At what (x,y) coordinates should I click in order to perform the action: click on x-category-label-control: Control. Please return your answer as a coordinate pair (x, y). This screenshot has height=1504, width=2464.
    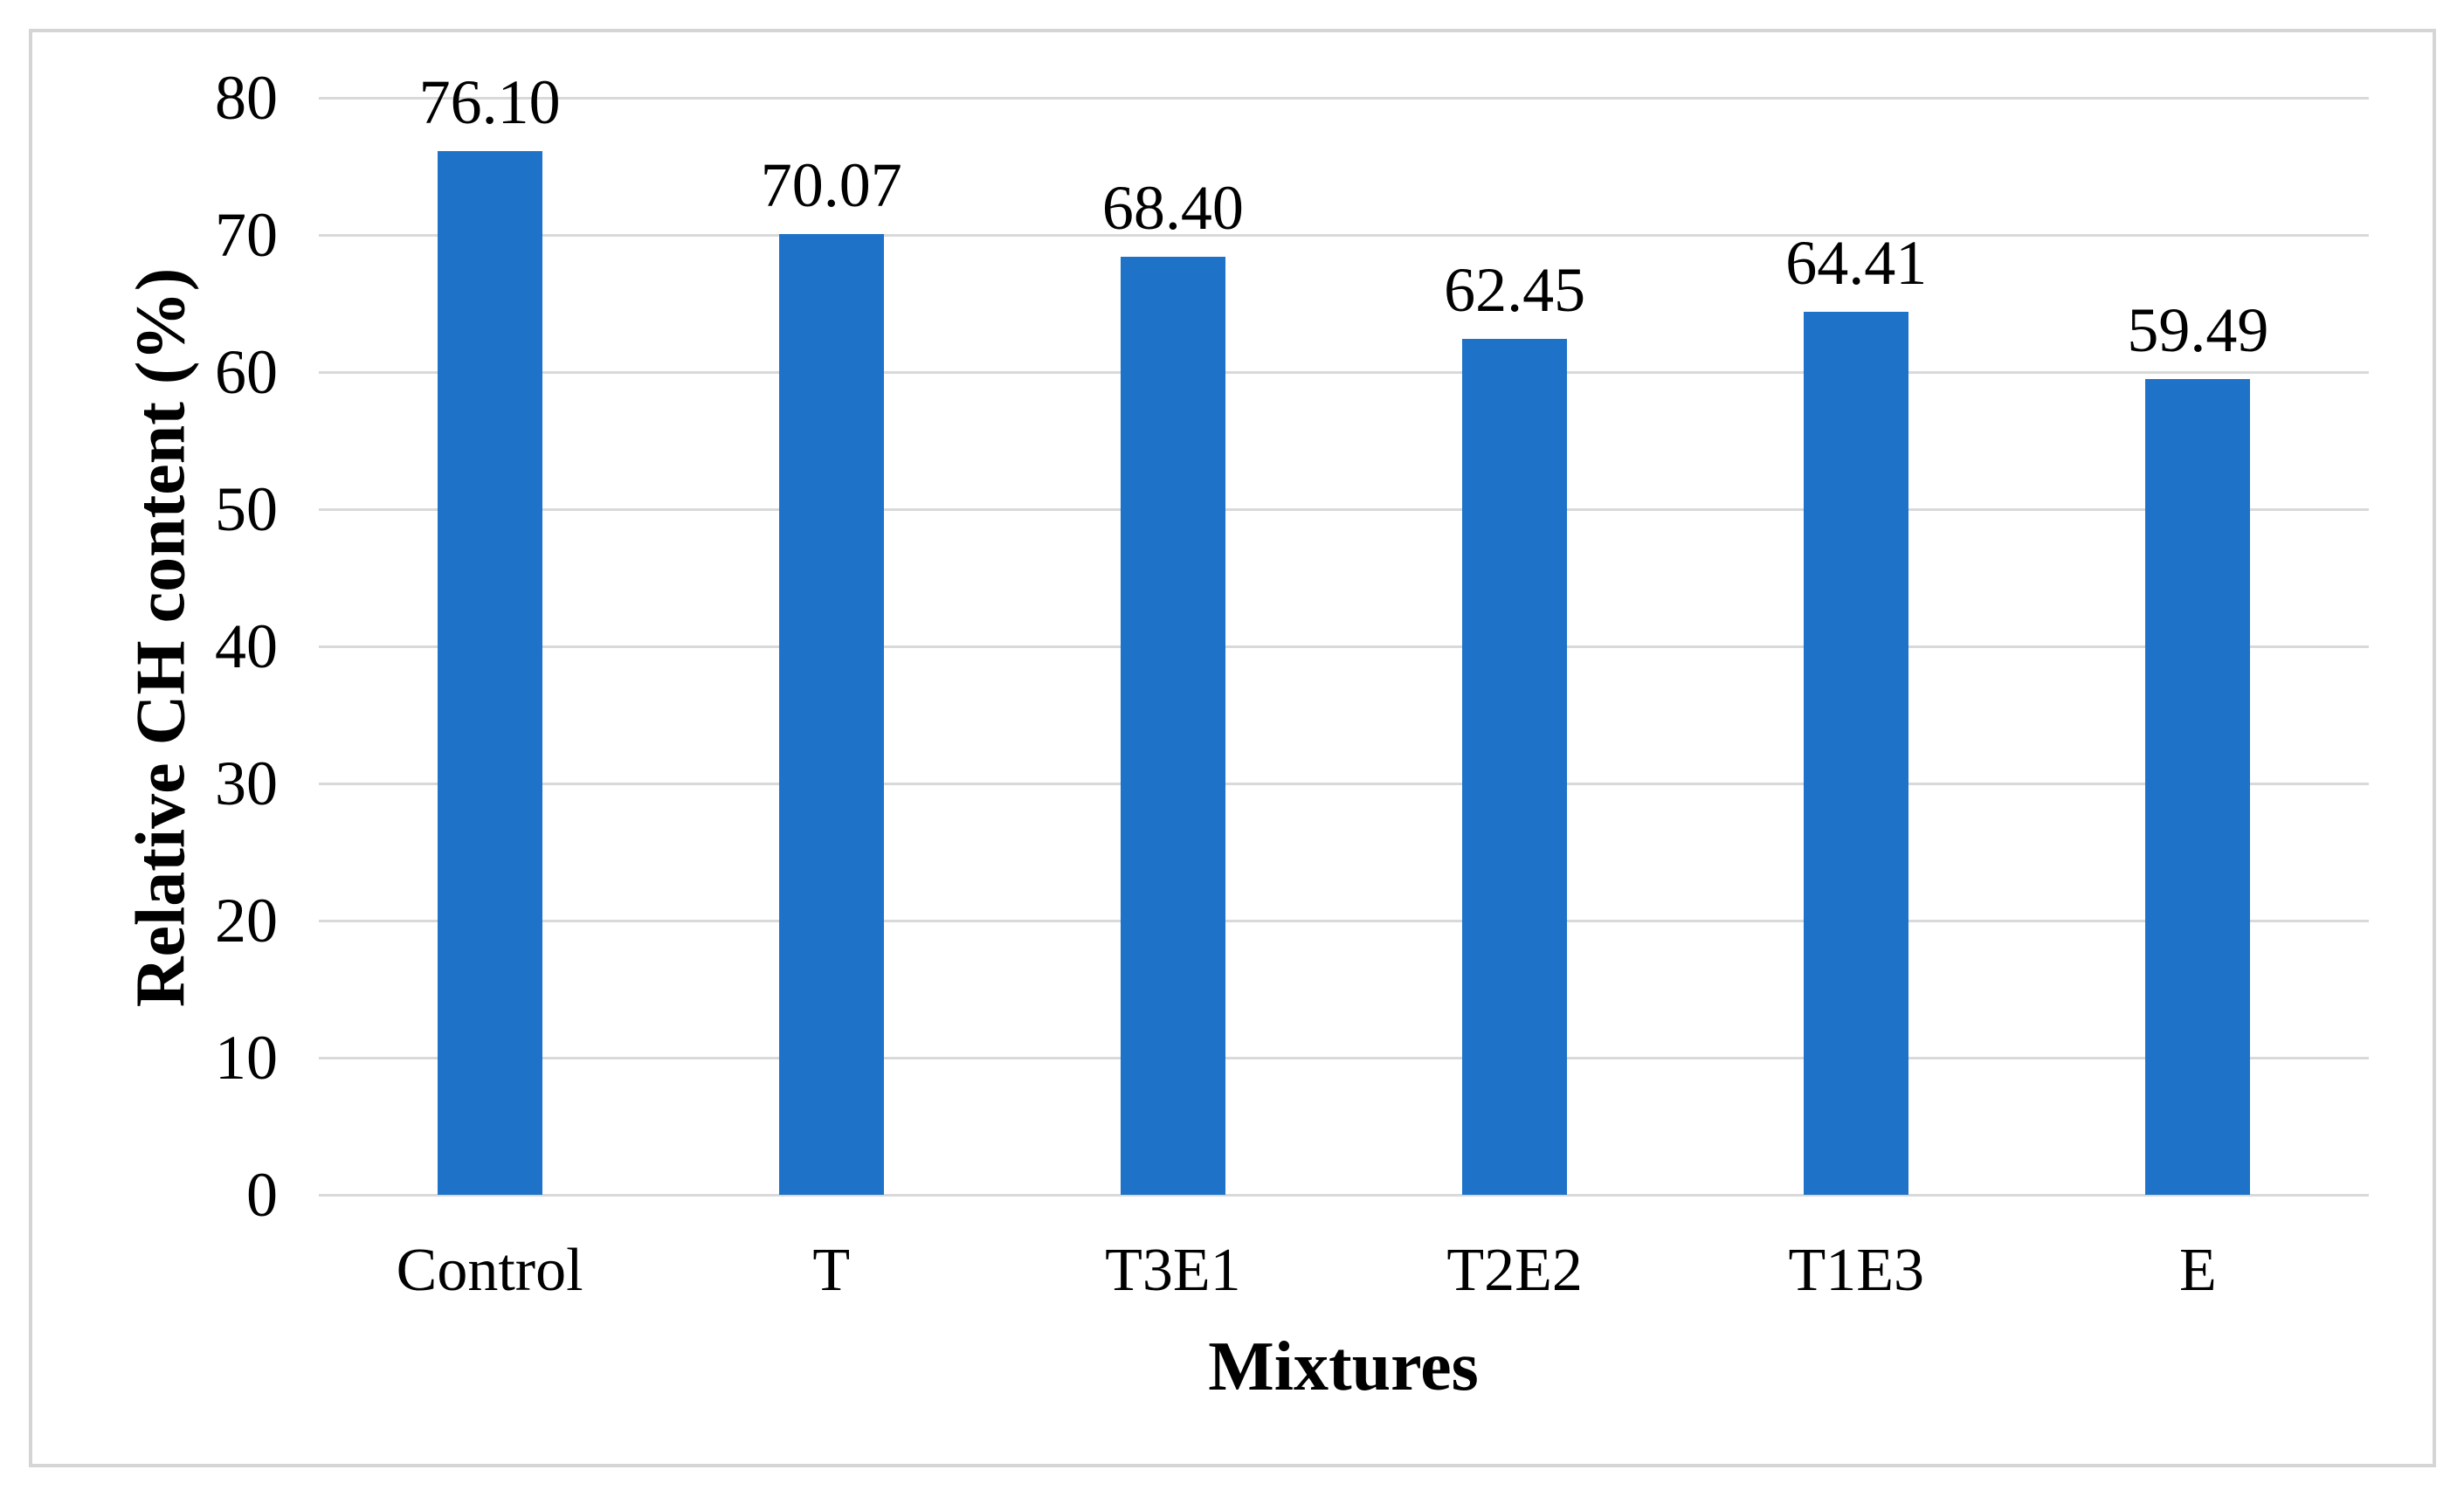
    Looking at the image, I should click on (489, 1270).